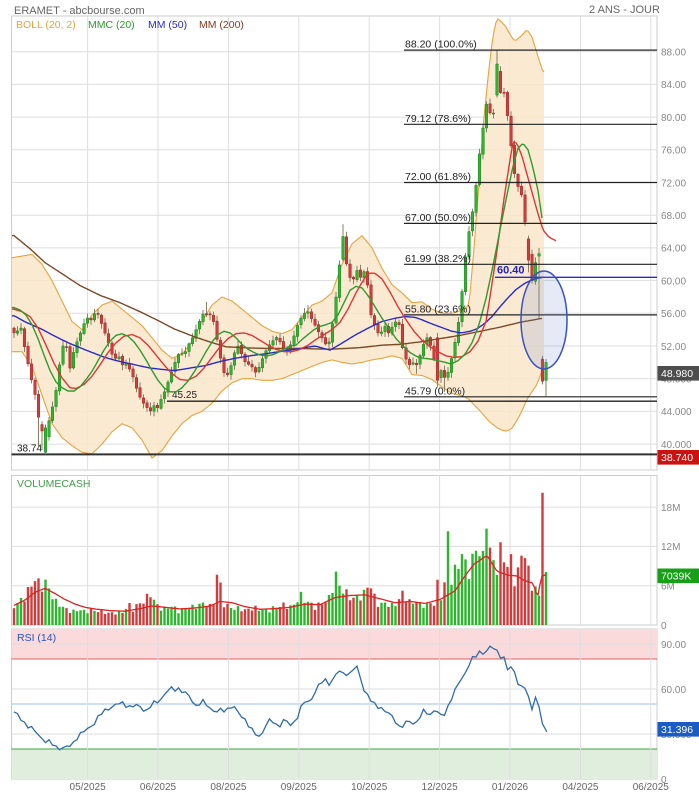 This screenshot has height=805, width=699. Describe the element at coordinates (111, 25) in the screenshot. I see `svg-text: MMC (20)` at that location.